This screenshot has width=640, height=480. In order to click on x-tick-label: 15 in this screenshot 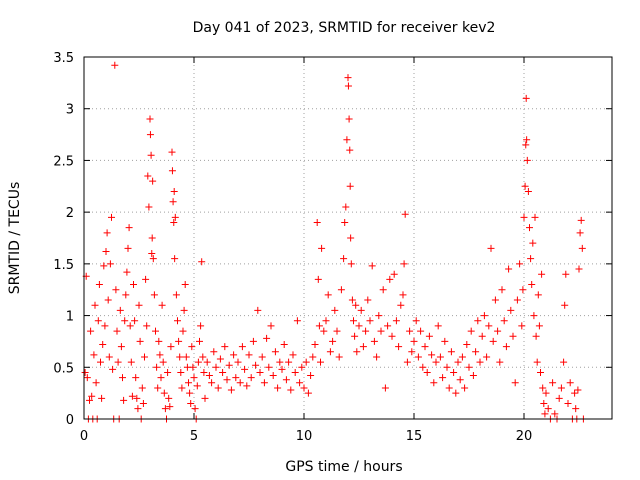, I will do `click(414, 436)`.